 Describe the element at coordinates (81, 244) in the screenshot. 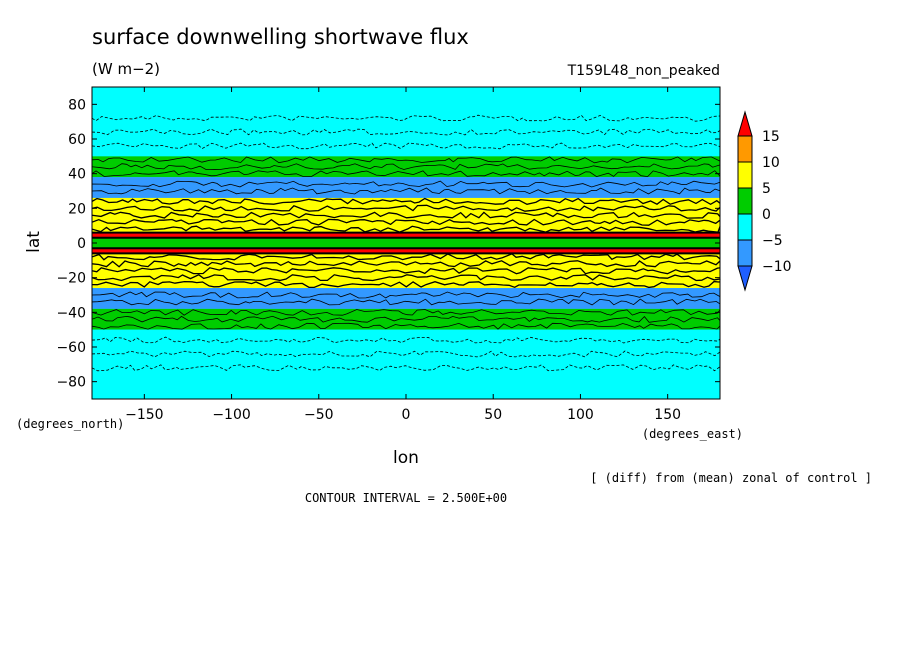

I see `y-tick-label: 0` at that location.